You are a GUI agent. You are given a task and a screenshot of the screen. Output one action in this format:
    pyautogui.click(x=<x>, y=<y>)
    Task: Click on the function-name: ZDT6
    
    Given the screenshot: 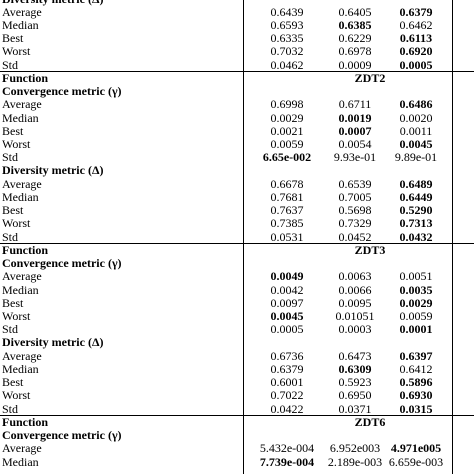 What is the action you would take?
    pyautogui.click(x=370, y=421)
    